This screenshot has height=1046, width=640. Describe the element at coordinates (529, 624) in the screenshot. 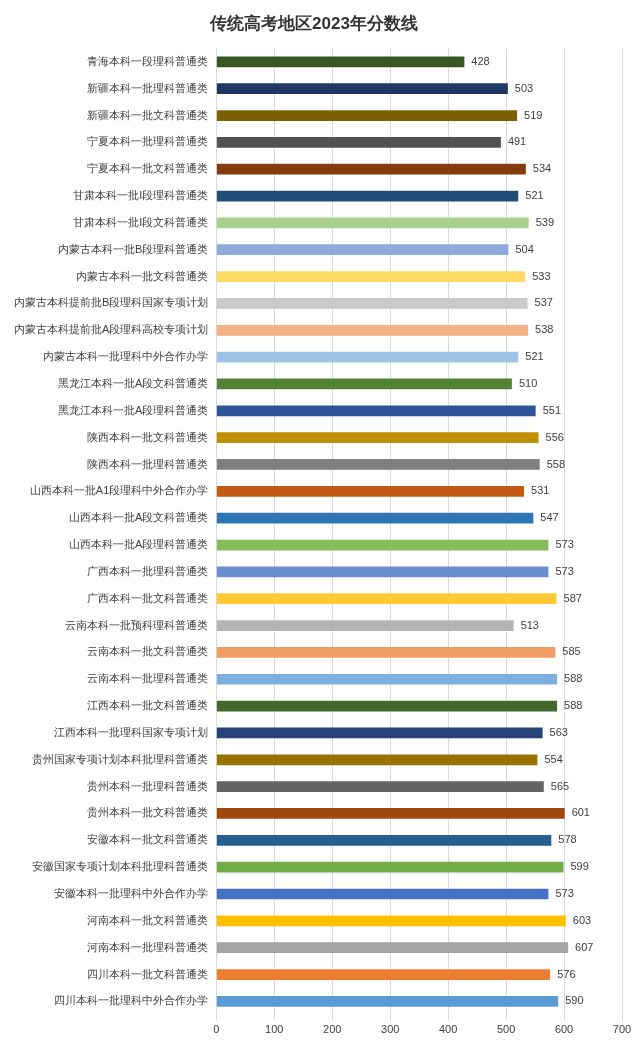

I see `data-label: 513` at that location.